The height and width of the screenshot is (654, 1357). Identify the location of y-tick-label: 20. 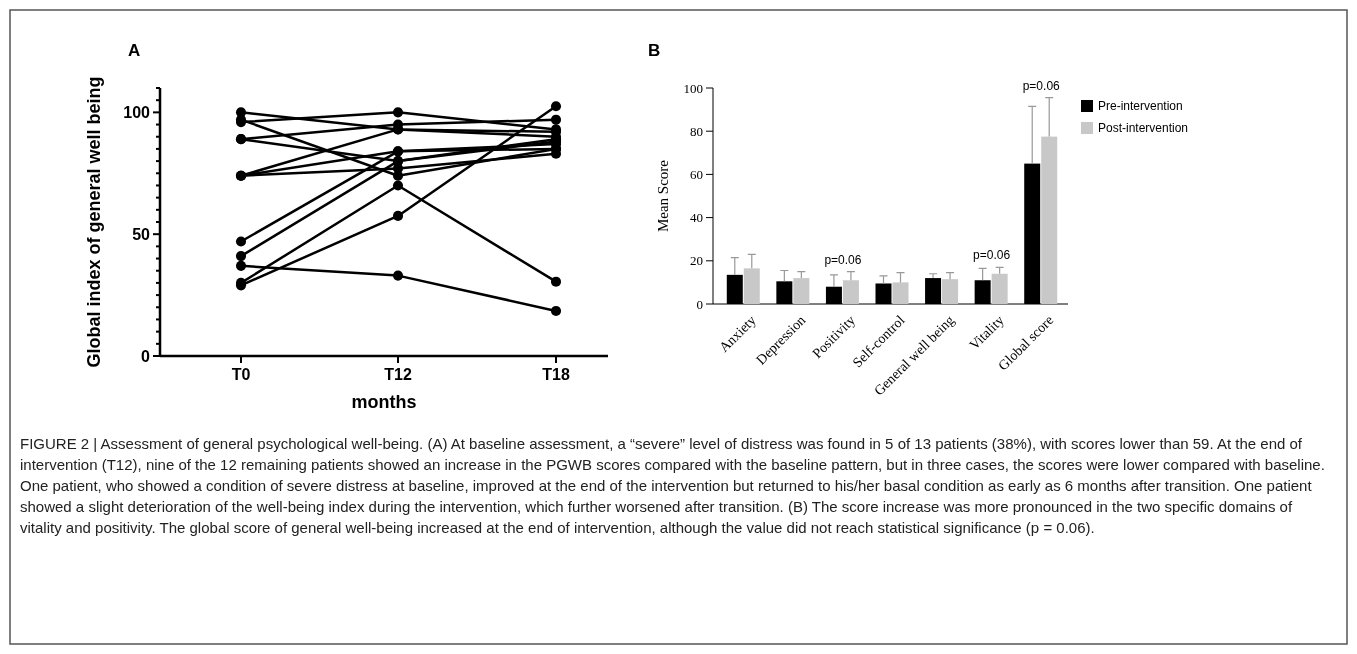
(696, 261).